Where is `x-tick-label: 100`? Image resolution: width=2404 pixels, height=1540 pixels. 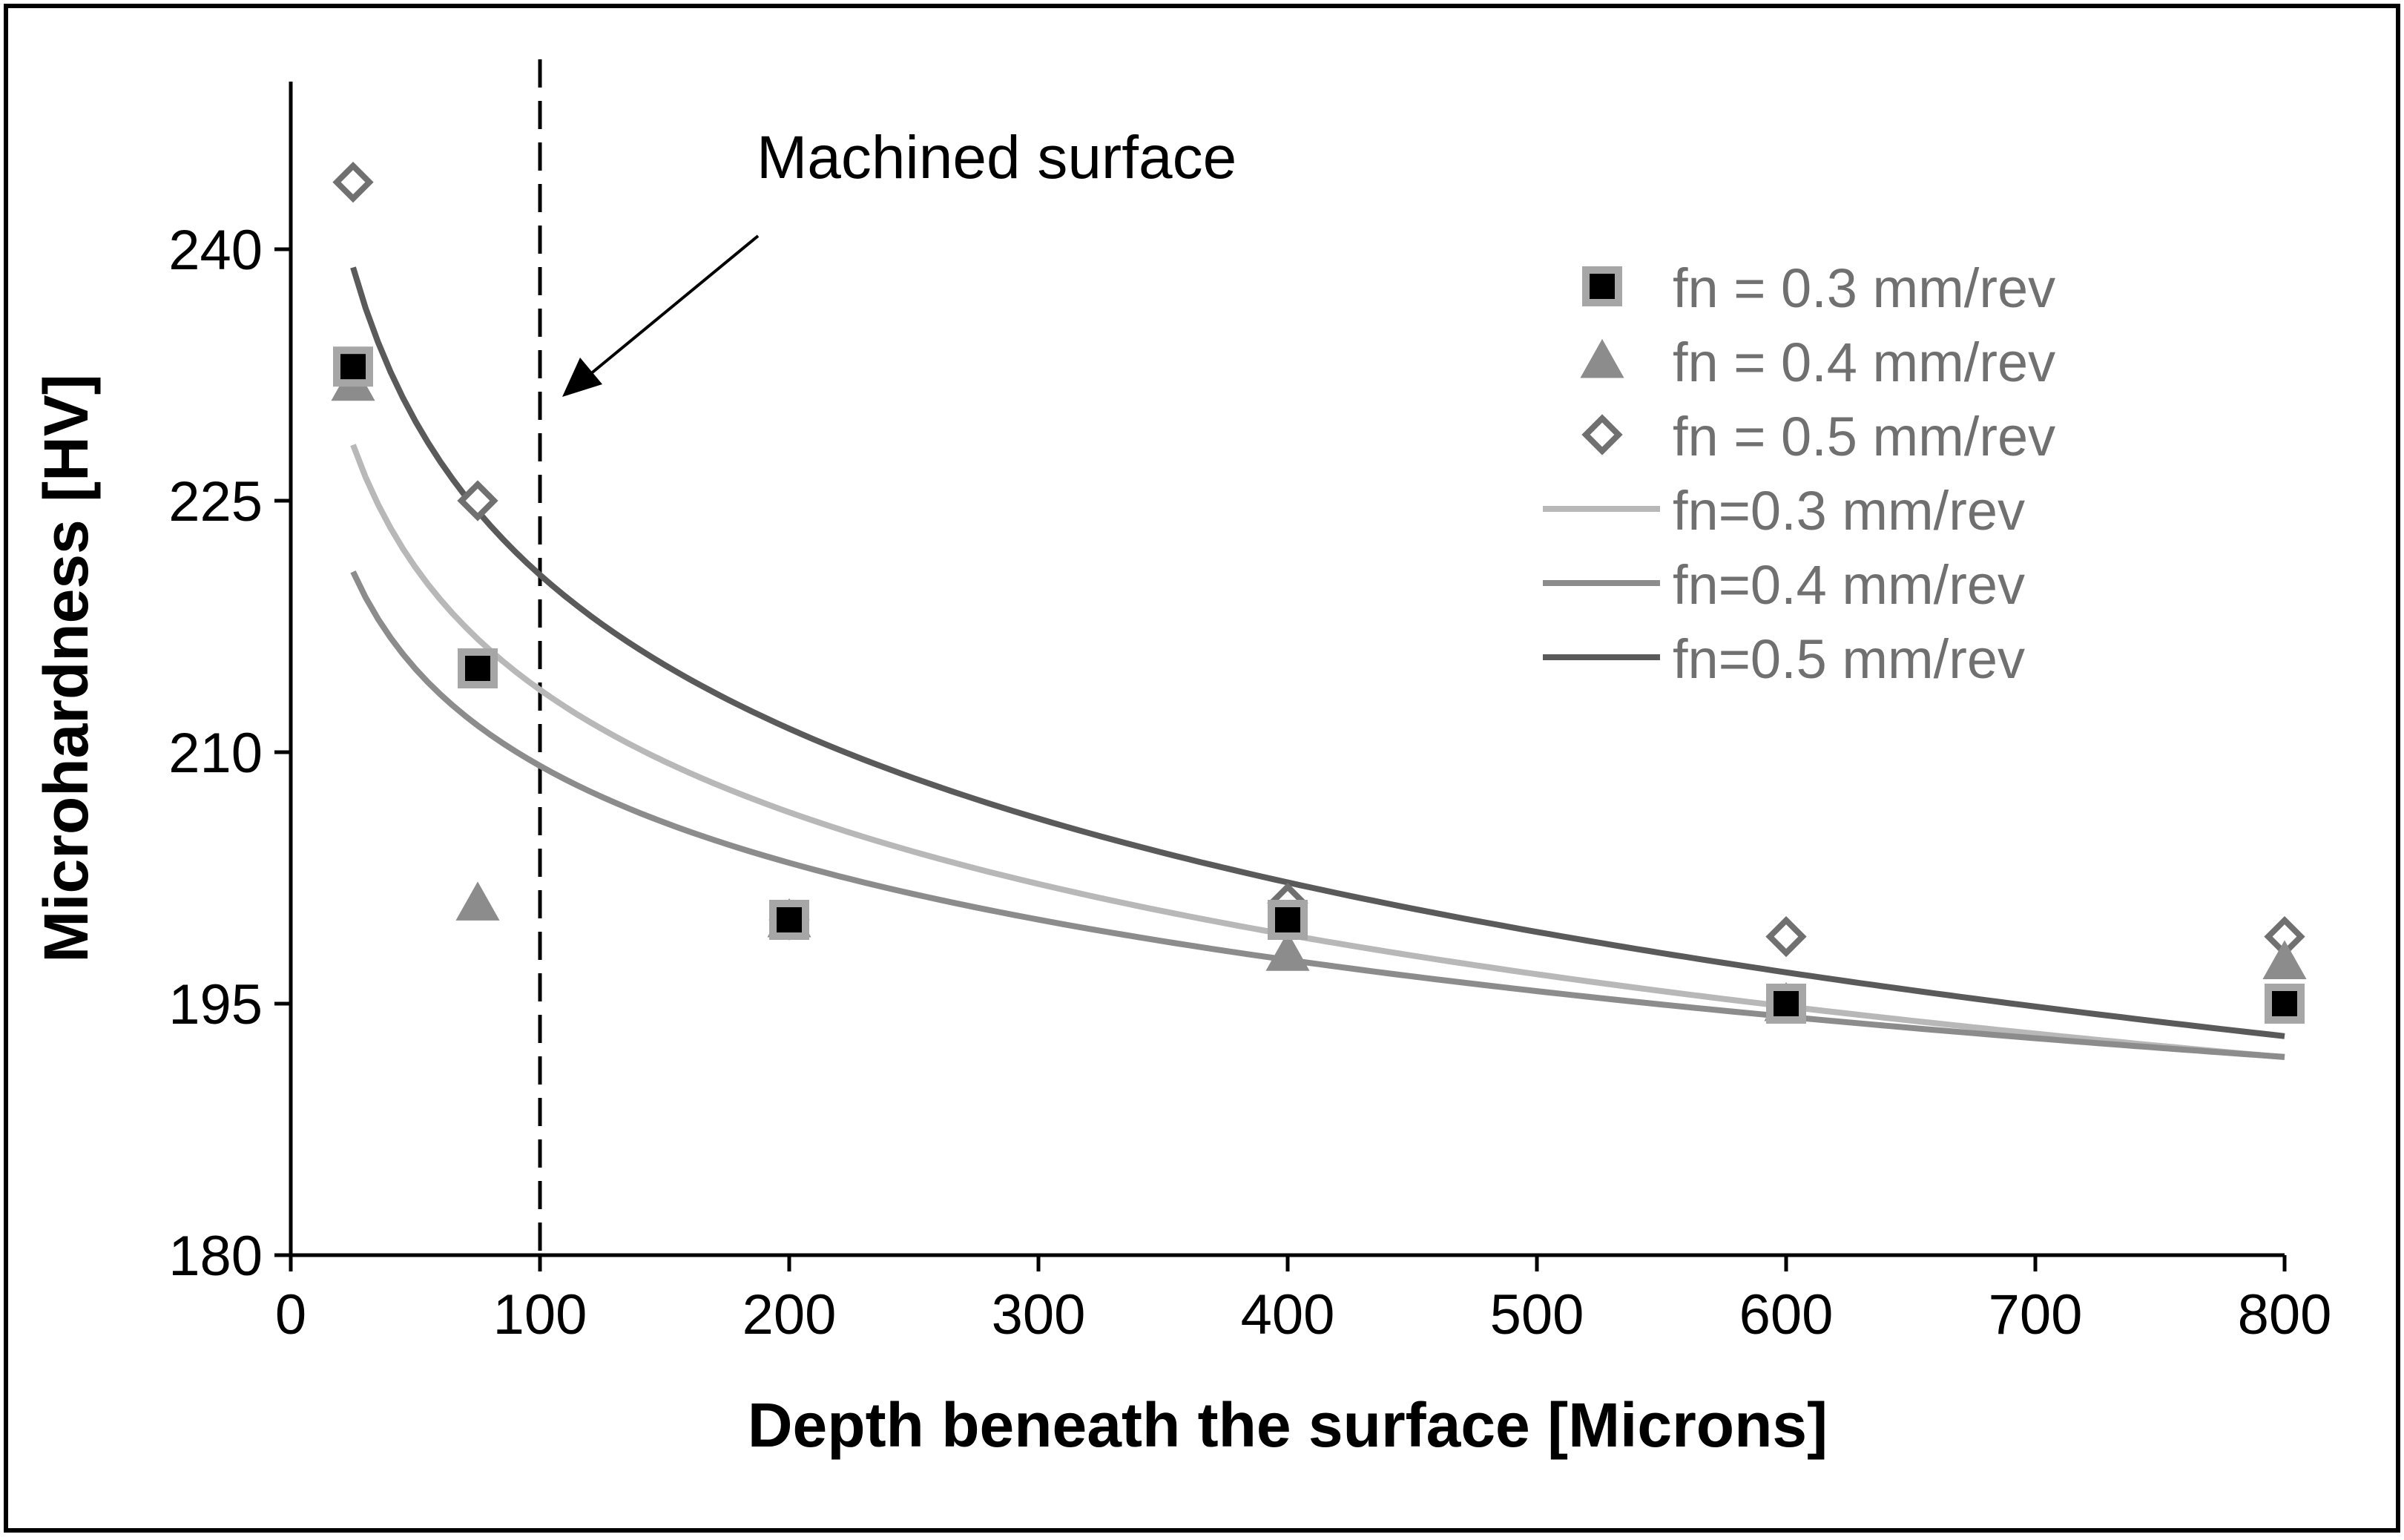 x-tick-label: 100 is located at coordinates (540, 1314).